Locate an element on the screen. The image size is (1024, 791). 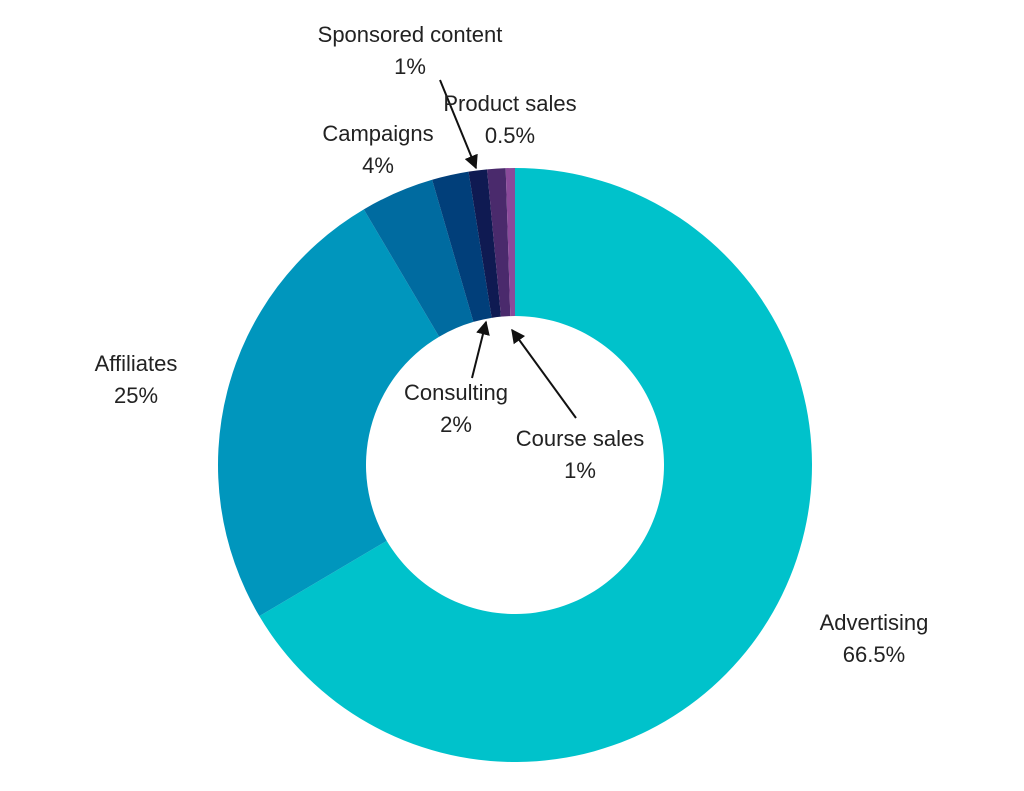
slice-product-sales is located at coordinates (510, 242).